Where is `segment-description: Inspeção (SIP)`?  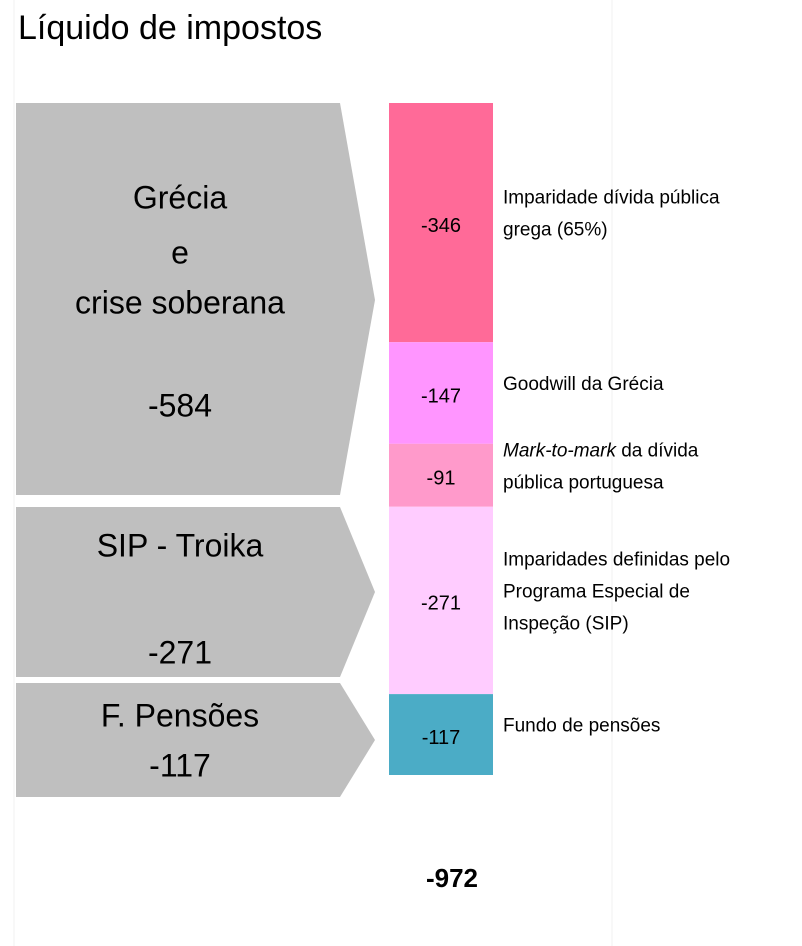 segment-description: Inspeção (SIP) is located at coordinates (566, 623).